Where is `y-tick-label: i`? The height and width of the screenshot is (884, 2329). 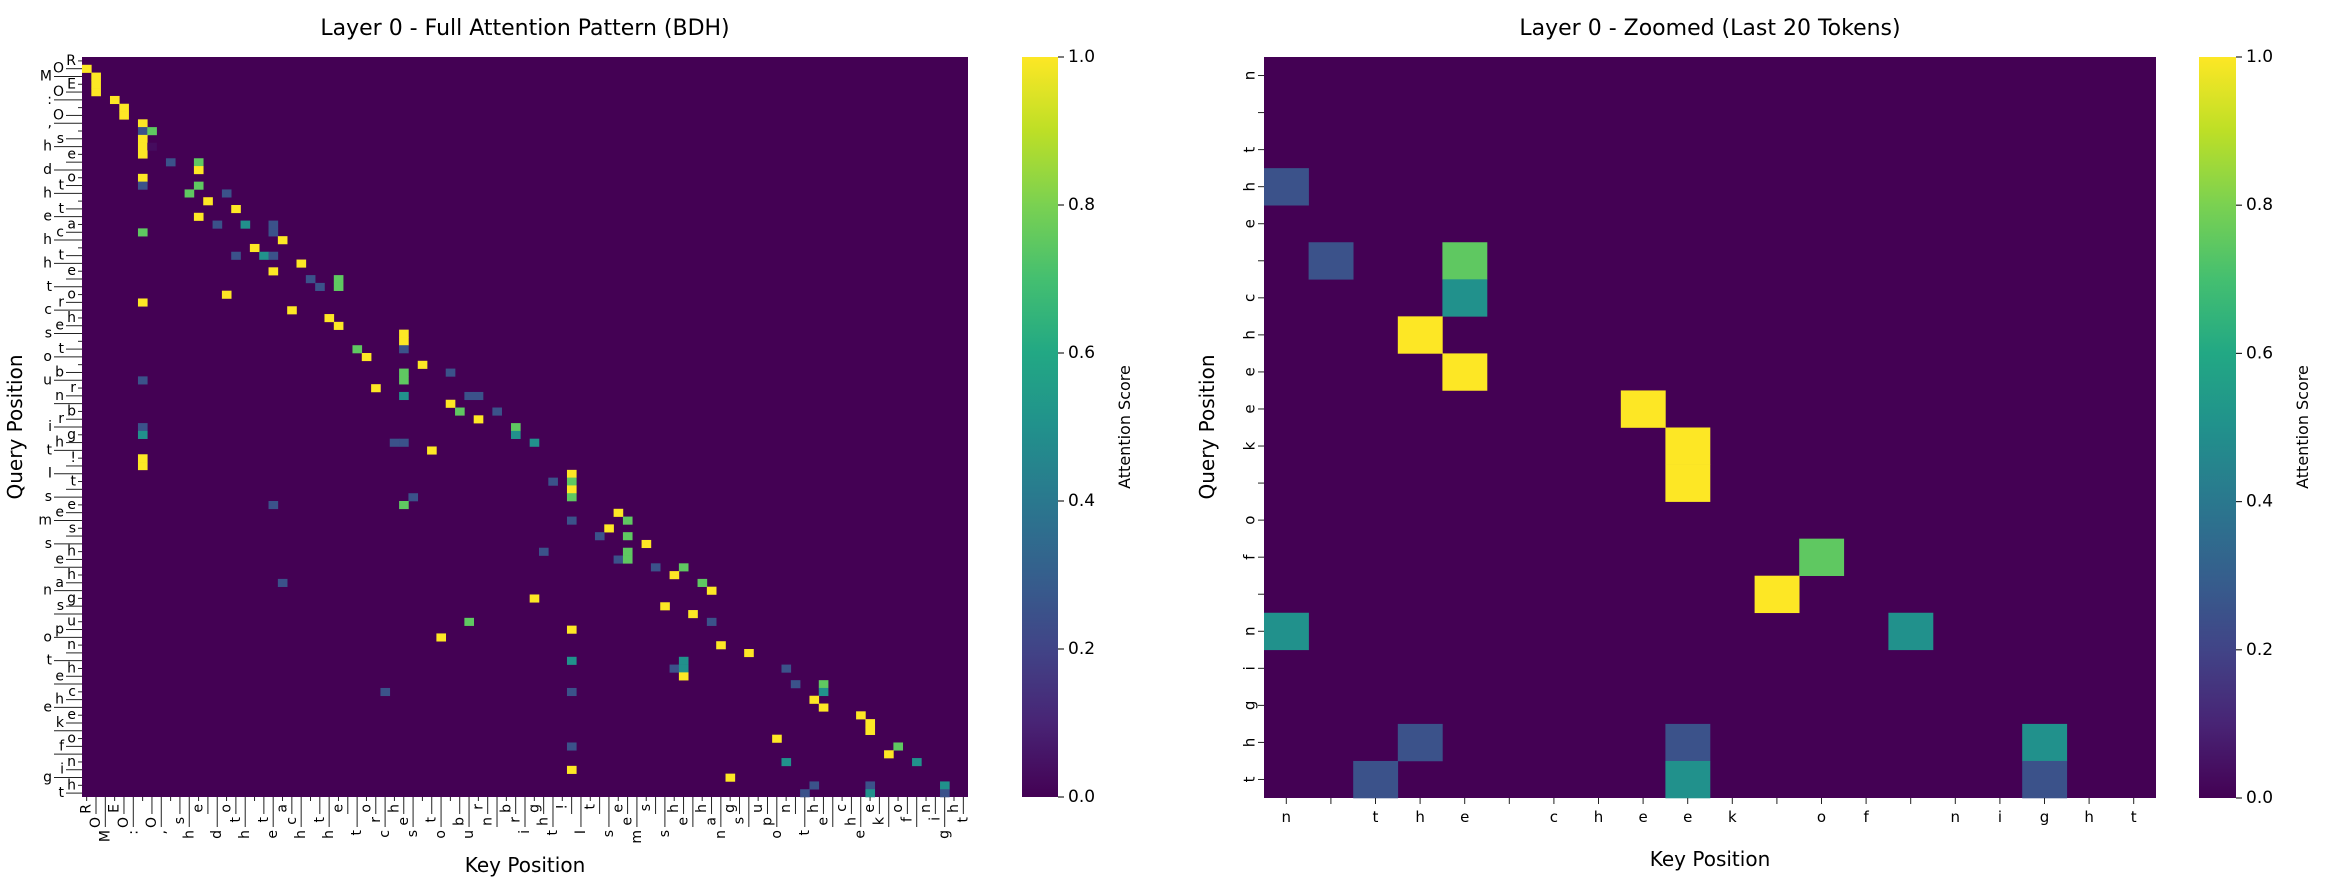
y-tick-label: i is located at coordinates (1250, 668).